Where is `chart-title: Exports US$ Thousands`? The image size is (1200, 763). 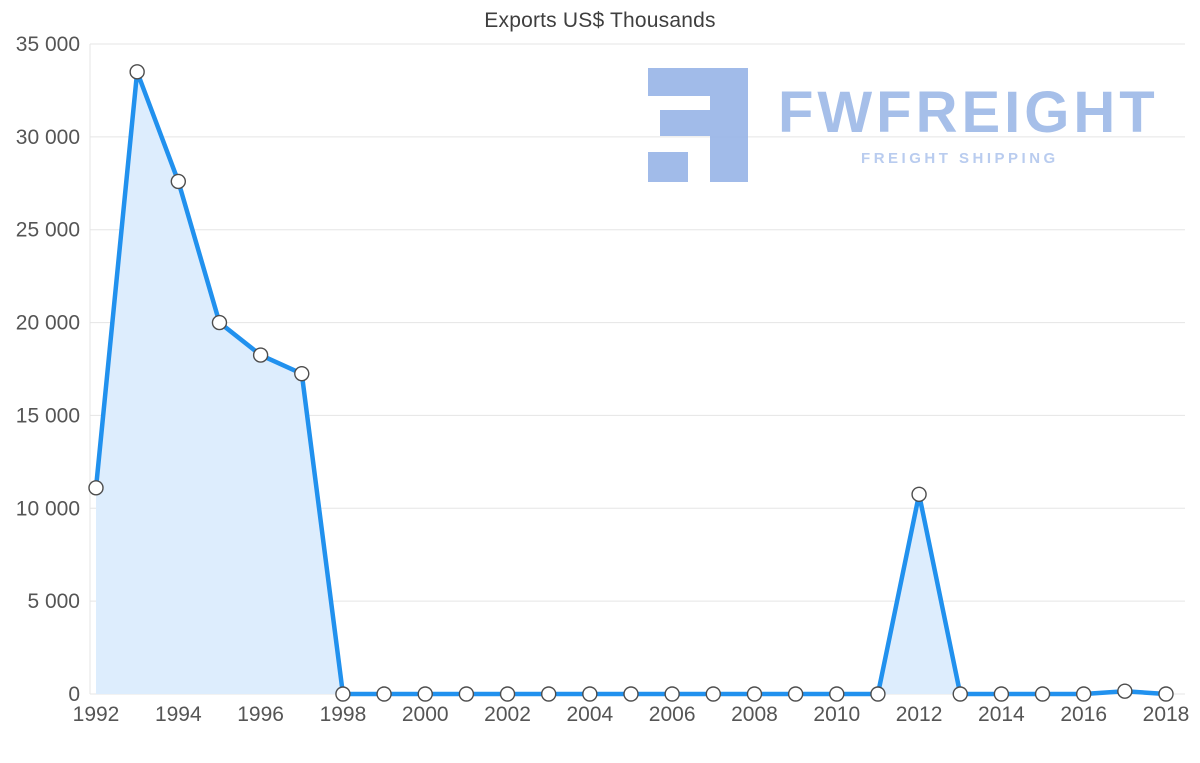 chart-title: Exports US$ Thousands is located at coordinates (600, 20).